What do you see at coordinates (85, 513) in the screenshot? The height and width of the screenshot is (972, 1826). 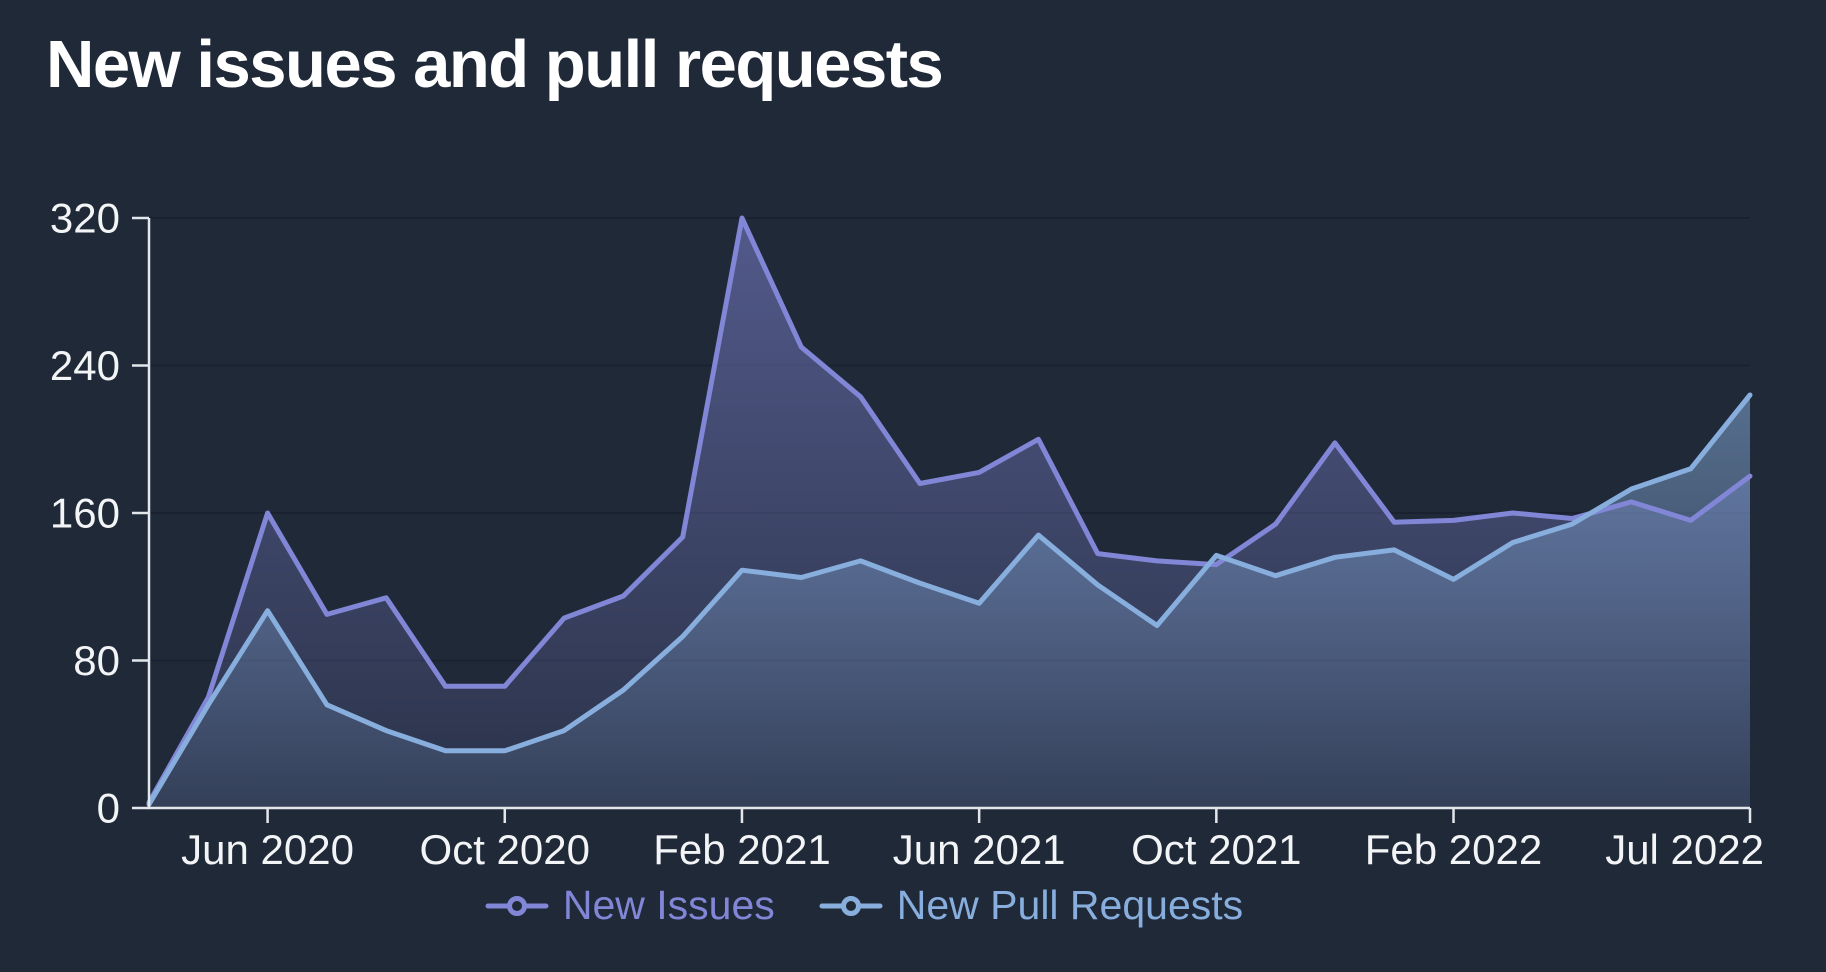 I see `y-tick-label: 160` at bounding box center [85, 513].